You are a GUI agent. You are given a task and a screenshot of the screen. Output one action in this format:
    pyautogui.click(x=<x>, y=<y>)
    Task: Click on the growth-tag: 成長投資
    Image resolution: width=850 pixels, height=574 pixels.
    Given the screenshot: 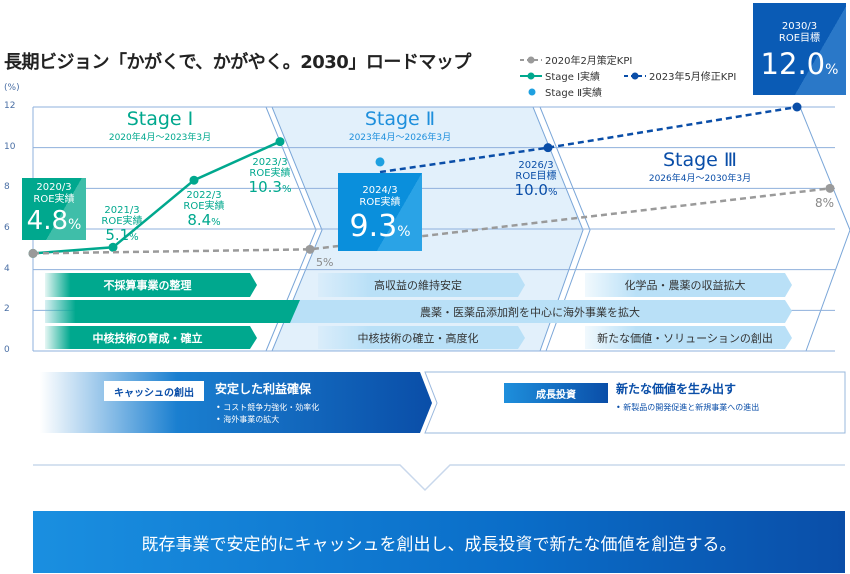 What is the action you would take?
    pyautogui.click(x=556, y=393)
    